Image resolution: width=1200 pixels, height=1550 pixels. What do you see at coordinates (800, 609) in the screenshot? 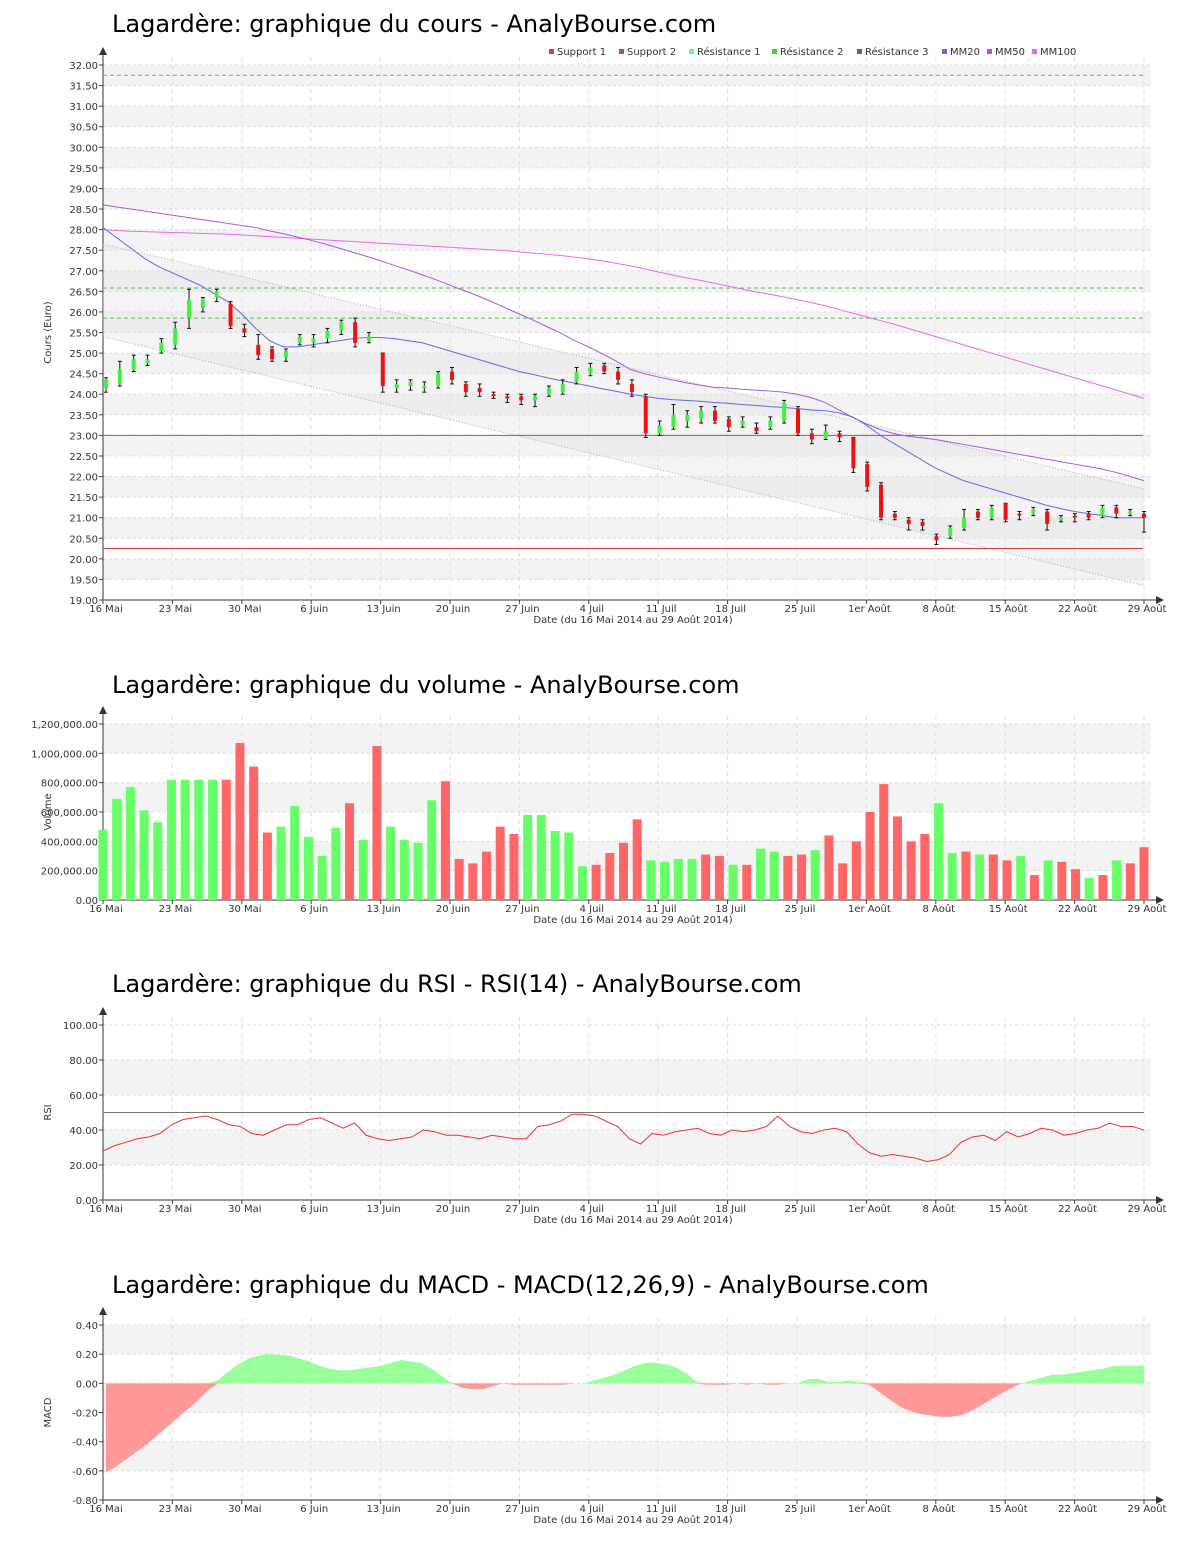
I see `price-xtick-label: 25 Juil` at bounding box center [800, 609].